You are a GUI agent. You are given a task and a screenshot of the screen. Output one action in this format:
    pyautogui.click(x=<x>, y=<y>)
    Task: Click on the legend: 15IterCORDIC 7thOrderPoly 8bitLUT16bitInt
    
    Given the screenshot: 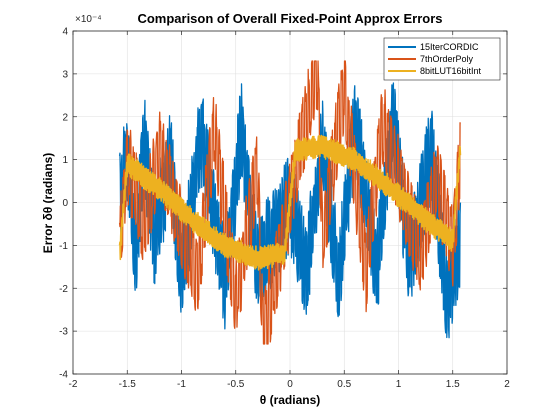 What is the action you would take?
    pyautogui.click(x=442, y=59)
    